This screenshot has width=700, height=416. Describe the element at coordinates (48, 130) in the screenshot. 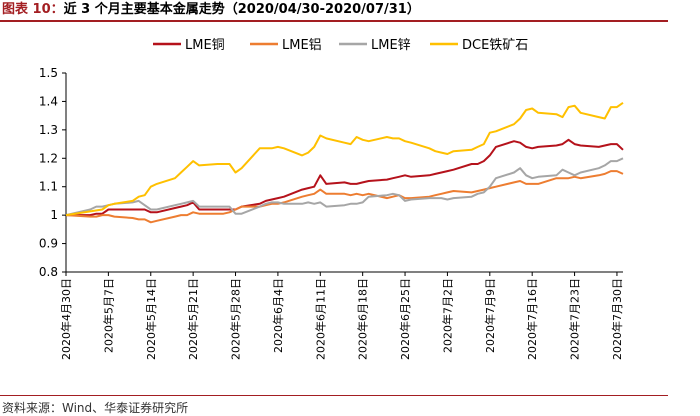

I see `y-tick-label: 1.3` at that location.